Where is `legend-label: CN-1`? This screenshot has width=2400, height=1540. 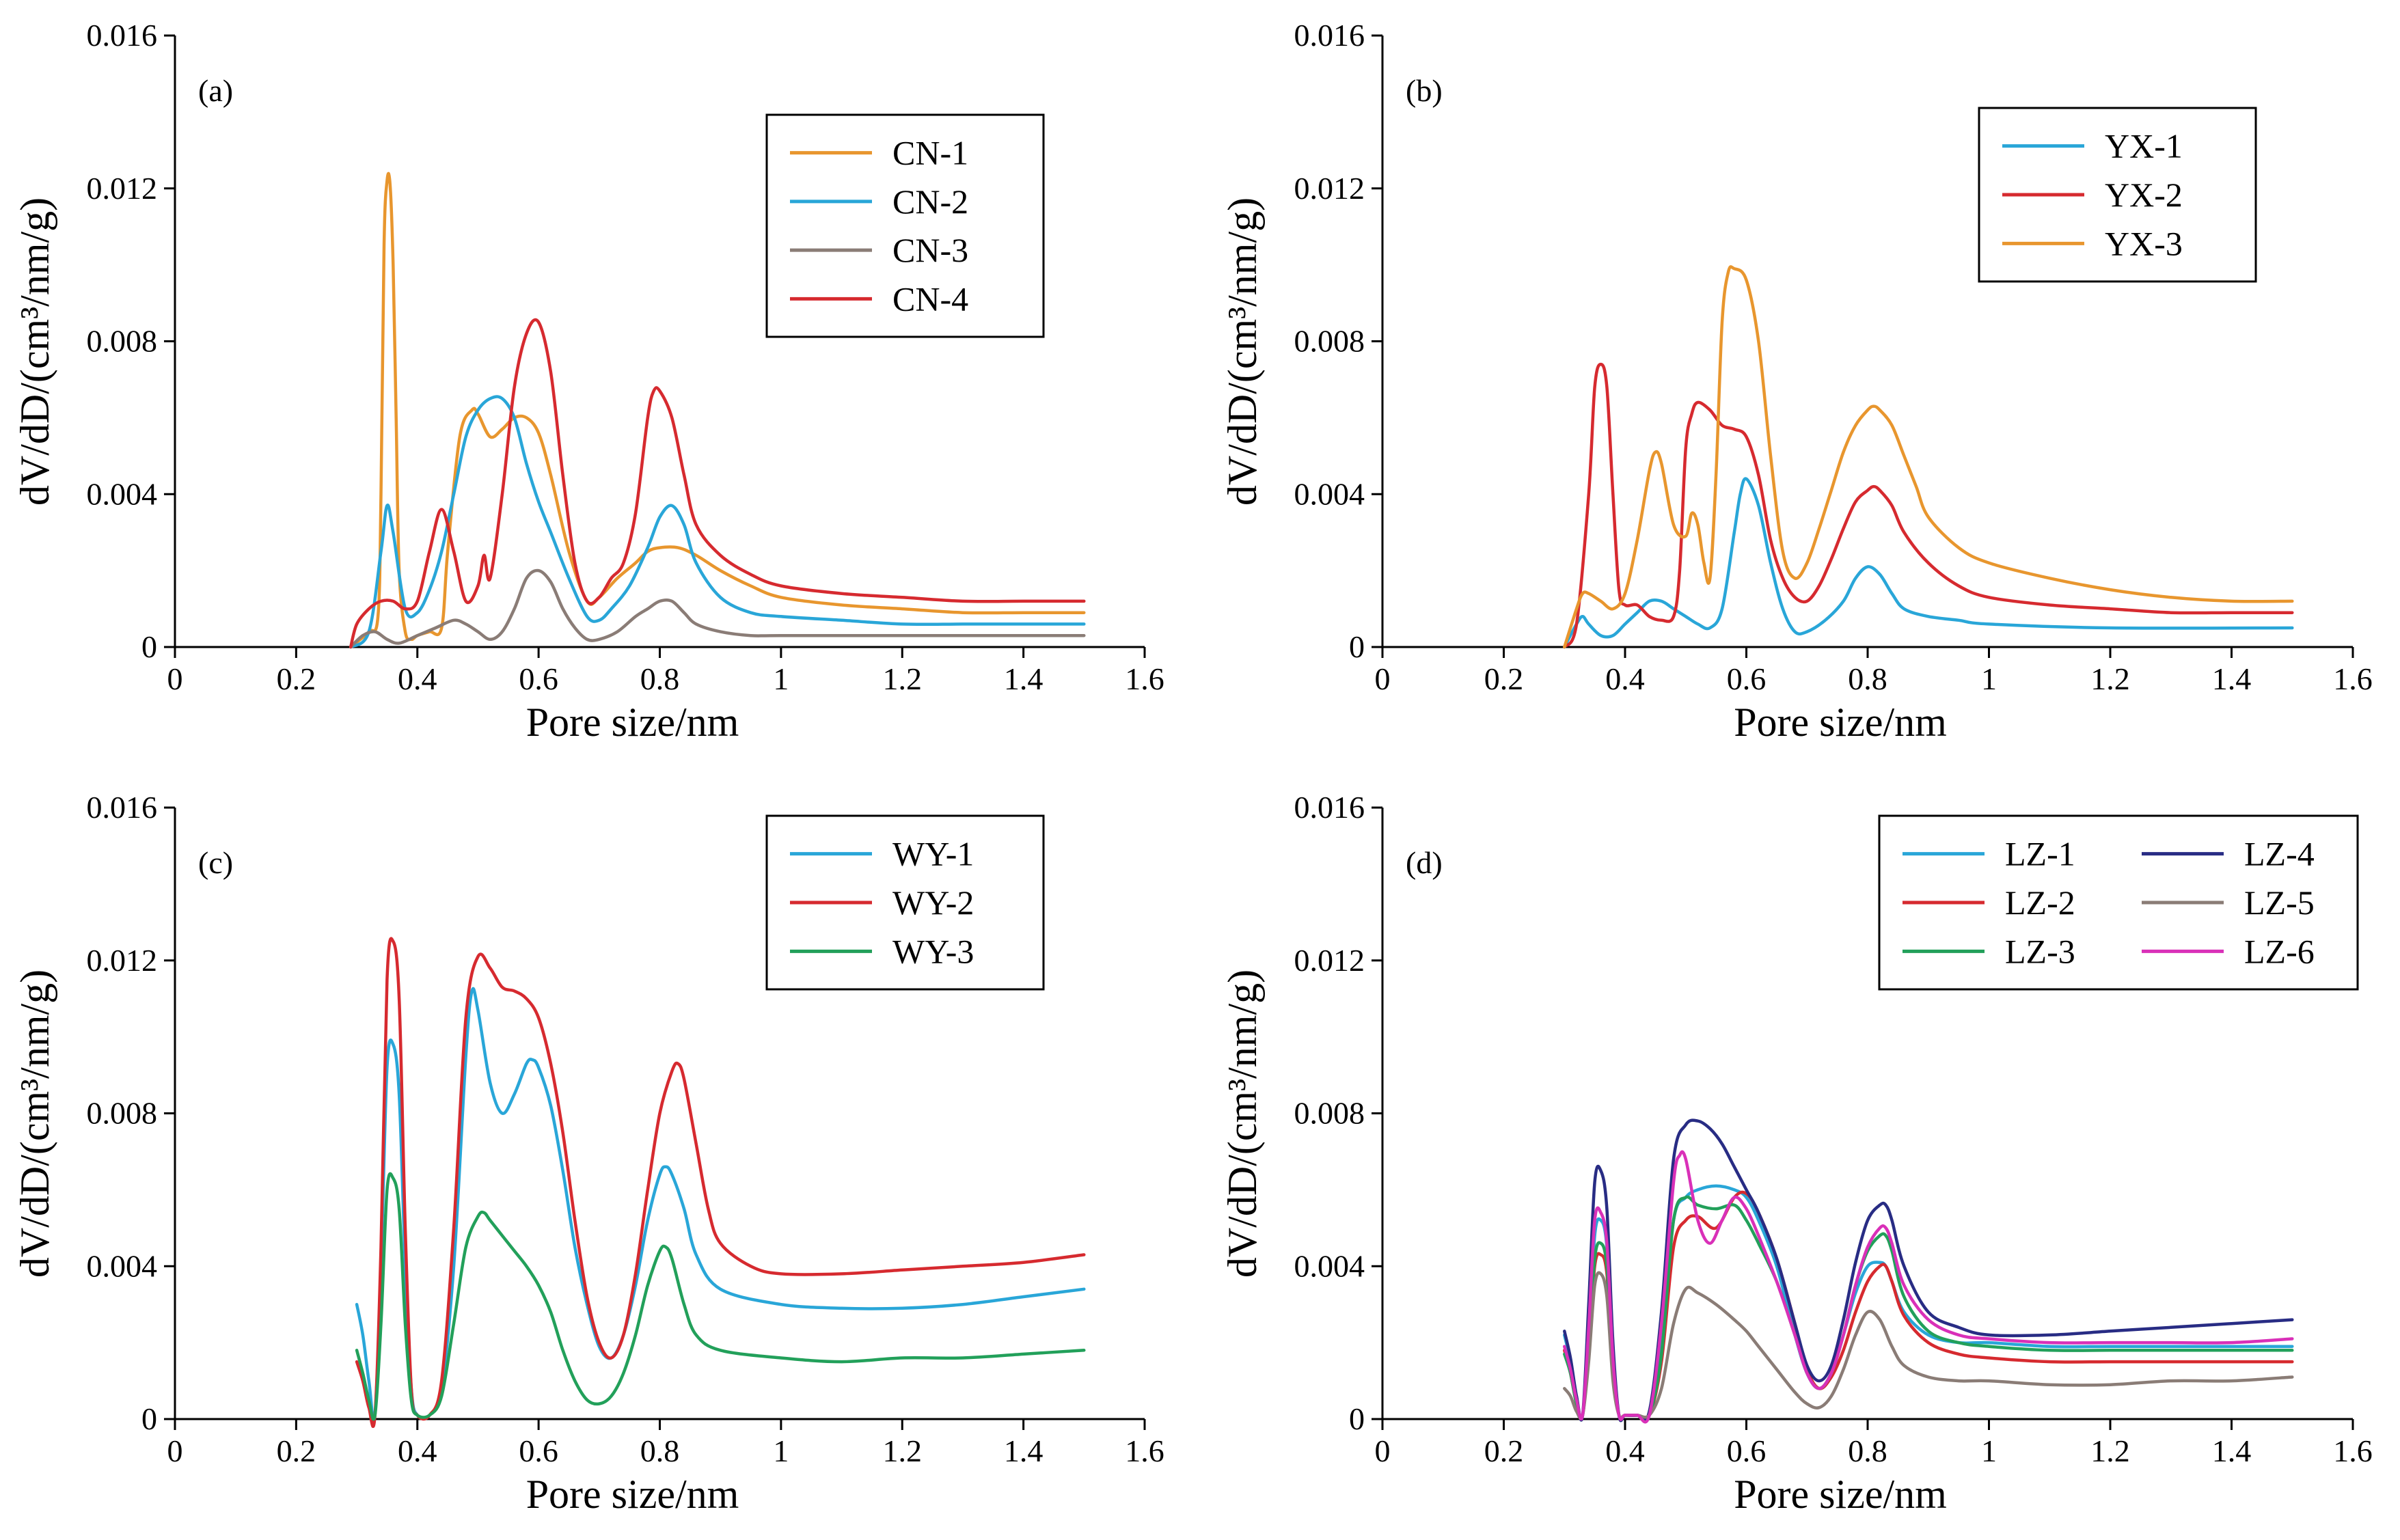 legend-label: CN-1 is located at coordinates (930, 153).